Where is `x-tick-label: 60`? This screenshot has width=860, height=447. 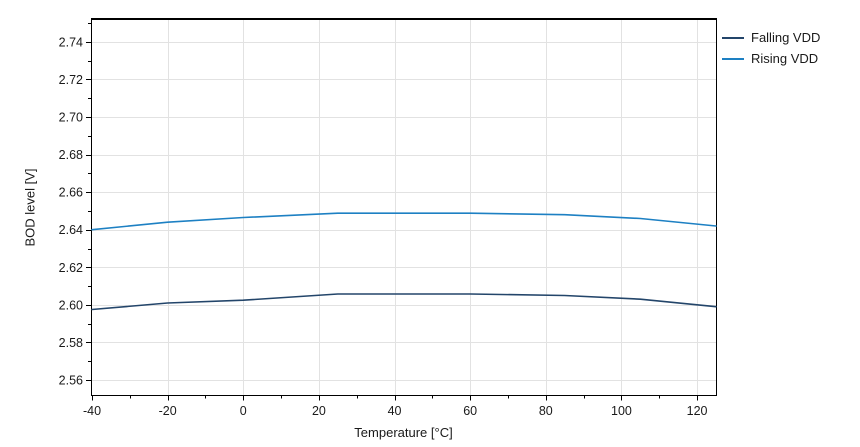 x-tick-label: 60 is located at coordinates (470, 411).